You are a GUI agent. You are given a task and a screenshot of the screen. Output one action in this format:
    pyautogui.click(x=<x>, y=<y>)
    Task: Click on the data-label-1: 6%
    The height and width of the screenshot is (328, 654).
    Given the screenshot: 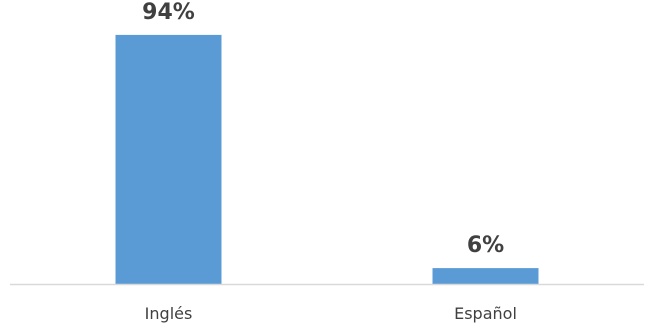 What is the action you would take?
    pyautogui.click(x=485, y=245)
    